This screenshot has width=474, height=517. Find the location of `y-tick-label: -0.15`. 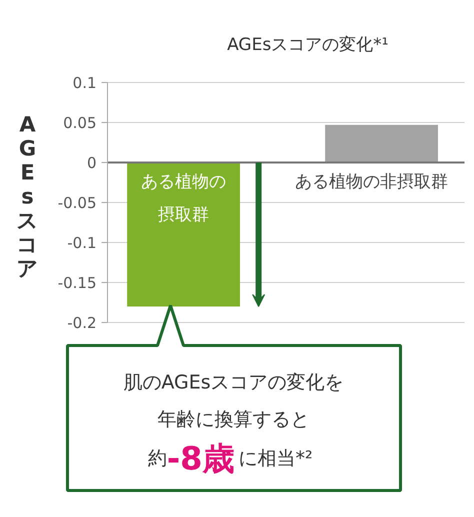

y-tick-label: -0.15 is located at coordinates (77, 283).